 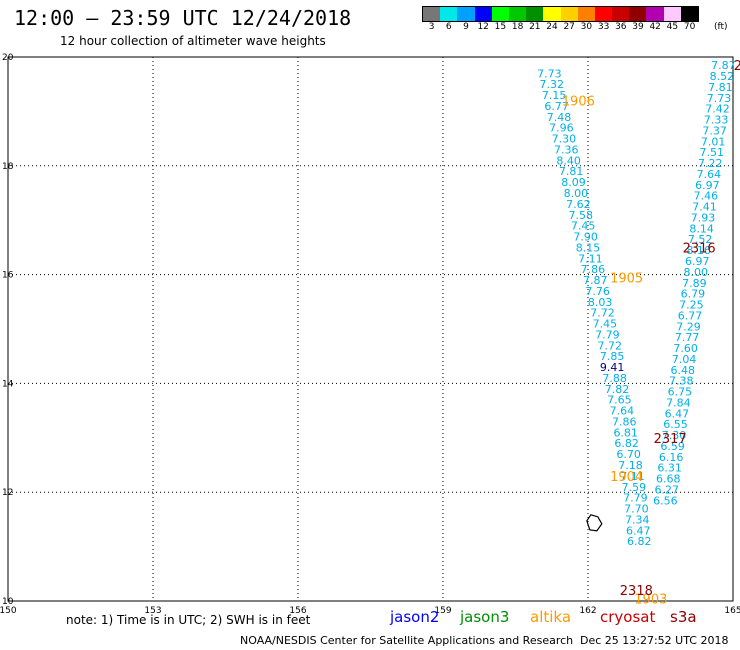 I want to click on pass-id-label: 1903, so click(x=650, y=599).